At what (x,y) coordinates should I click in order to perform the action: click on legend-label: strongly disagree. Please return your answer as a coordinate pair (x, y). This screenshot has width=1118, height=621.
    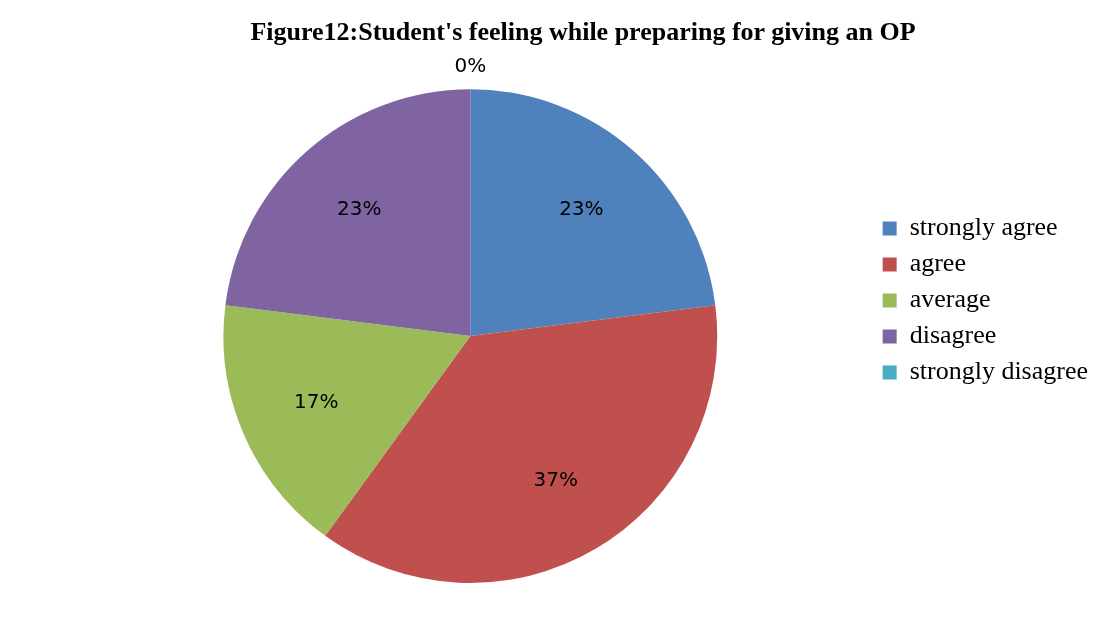
    Looking at the image, I should click on (998, 371).